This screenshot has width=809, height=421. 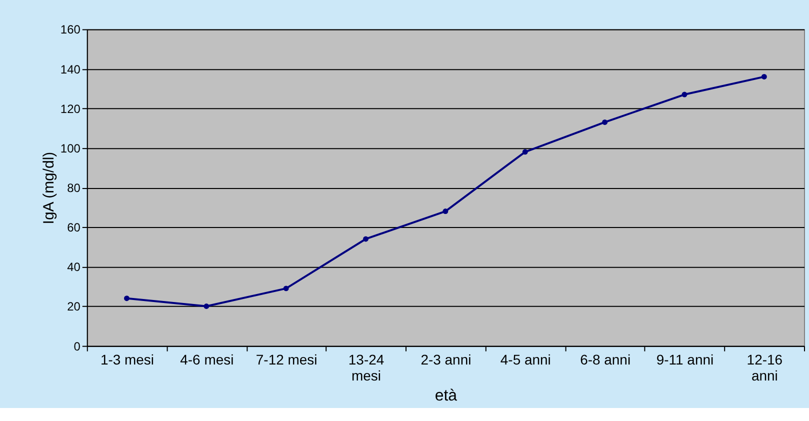 I want to click on x-tick-label: 13-24 mesi, so click(x=366, y=367).